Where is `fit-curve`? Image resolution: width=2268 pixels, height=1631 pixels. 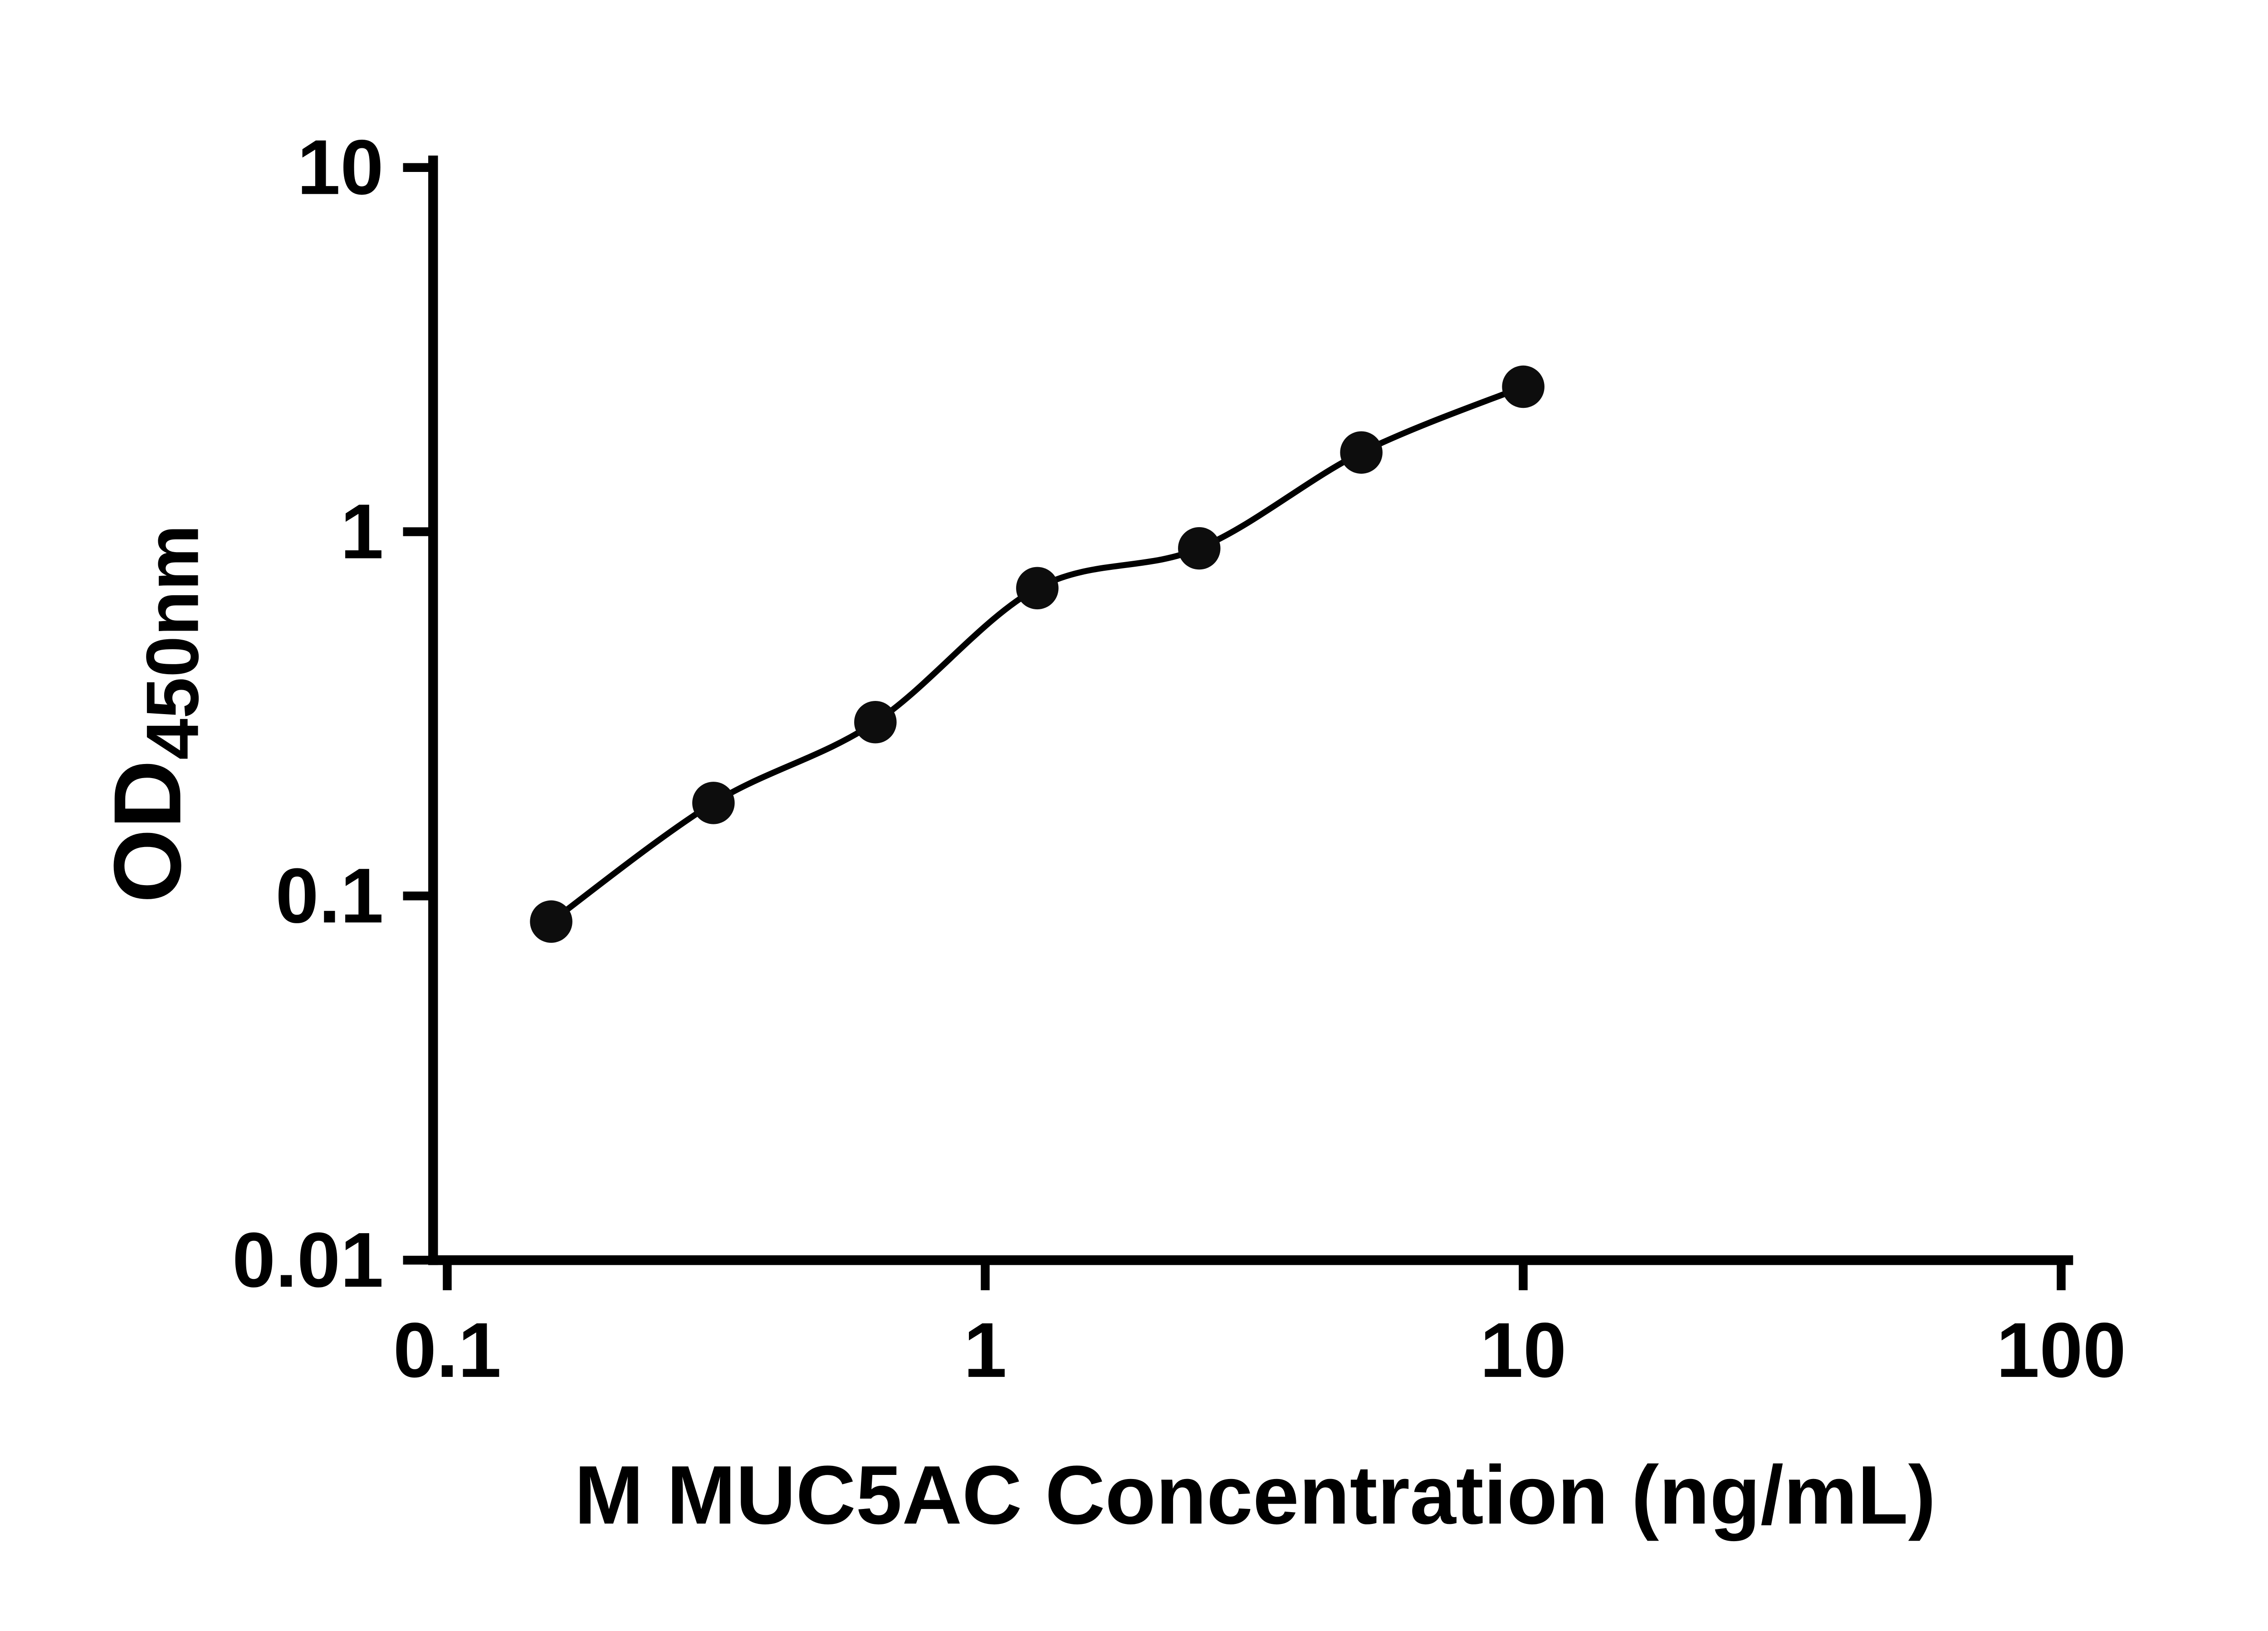
fit-curve is located at coordinates (1037, 654).